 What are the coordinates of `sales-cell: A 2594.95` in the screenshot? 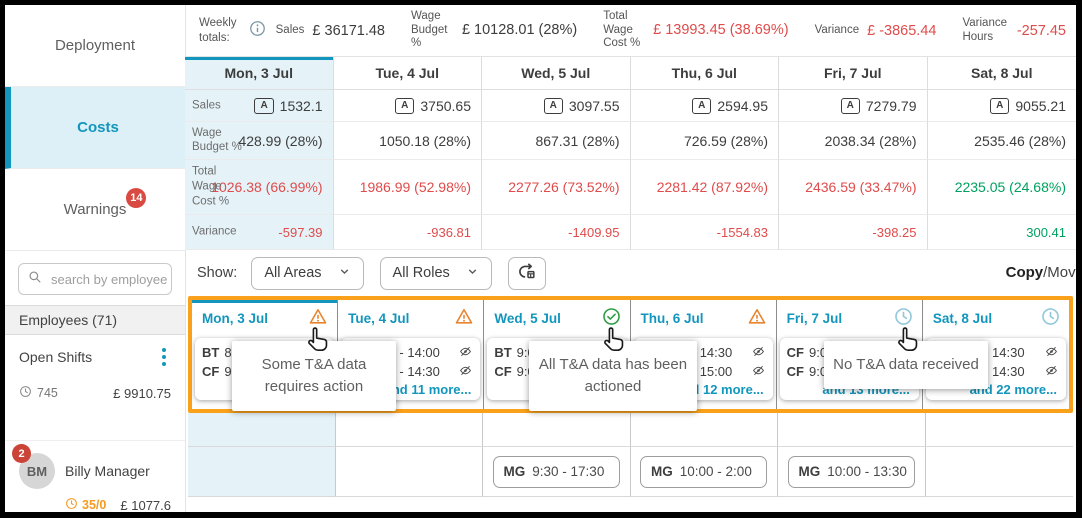 It's located at (704, 106).